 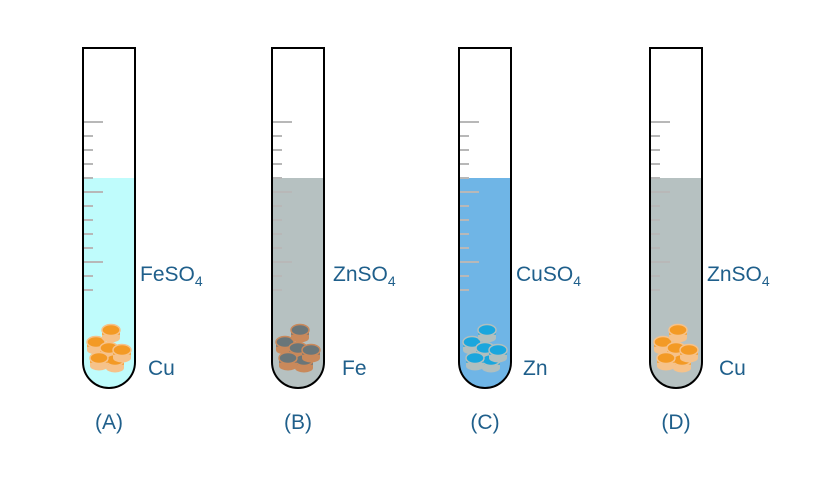 I want to click on tube-b-liquid, so click(x=298, y=283).